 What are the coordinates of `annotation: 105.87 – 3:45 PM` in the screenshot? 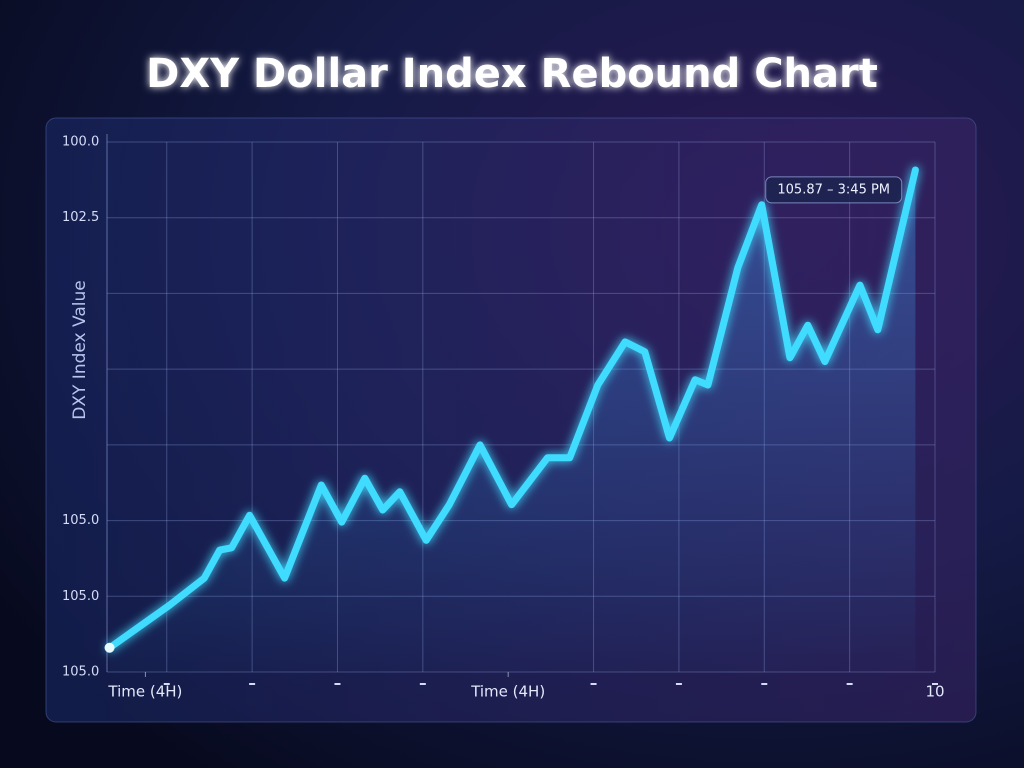 It's located at (833, 189).